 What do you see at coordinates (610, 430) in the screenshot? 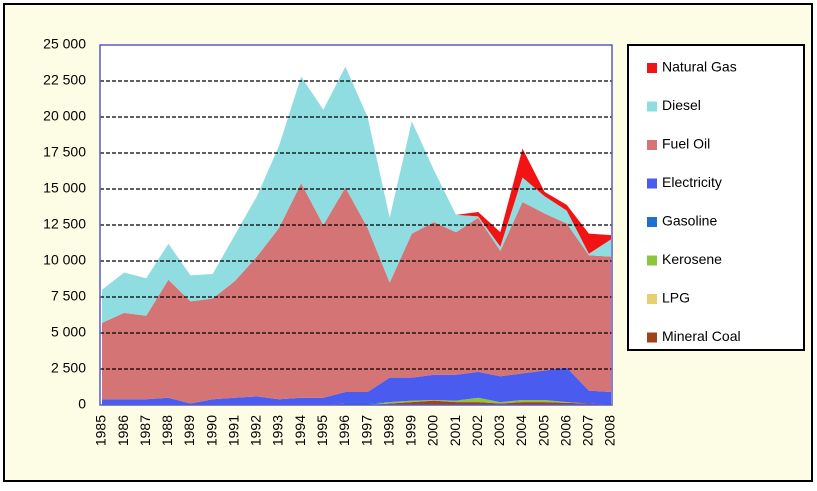
I see `x-tick-label: 2008` at bounding box center [610, 430].